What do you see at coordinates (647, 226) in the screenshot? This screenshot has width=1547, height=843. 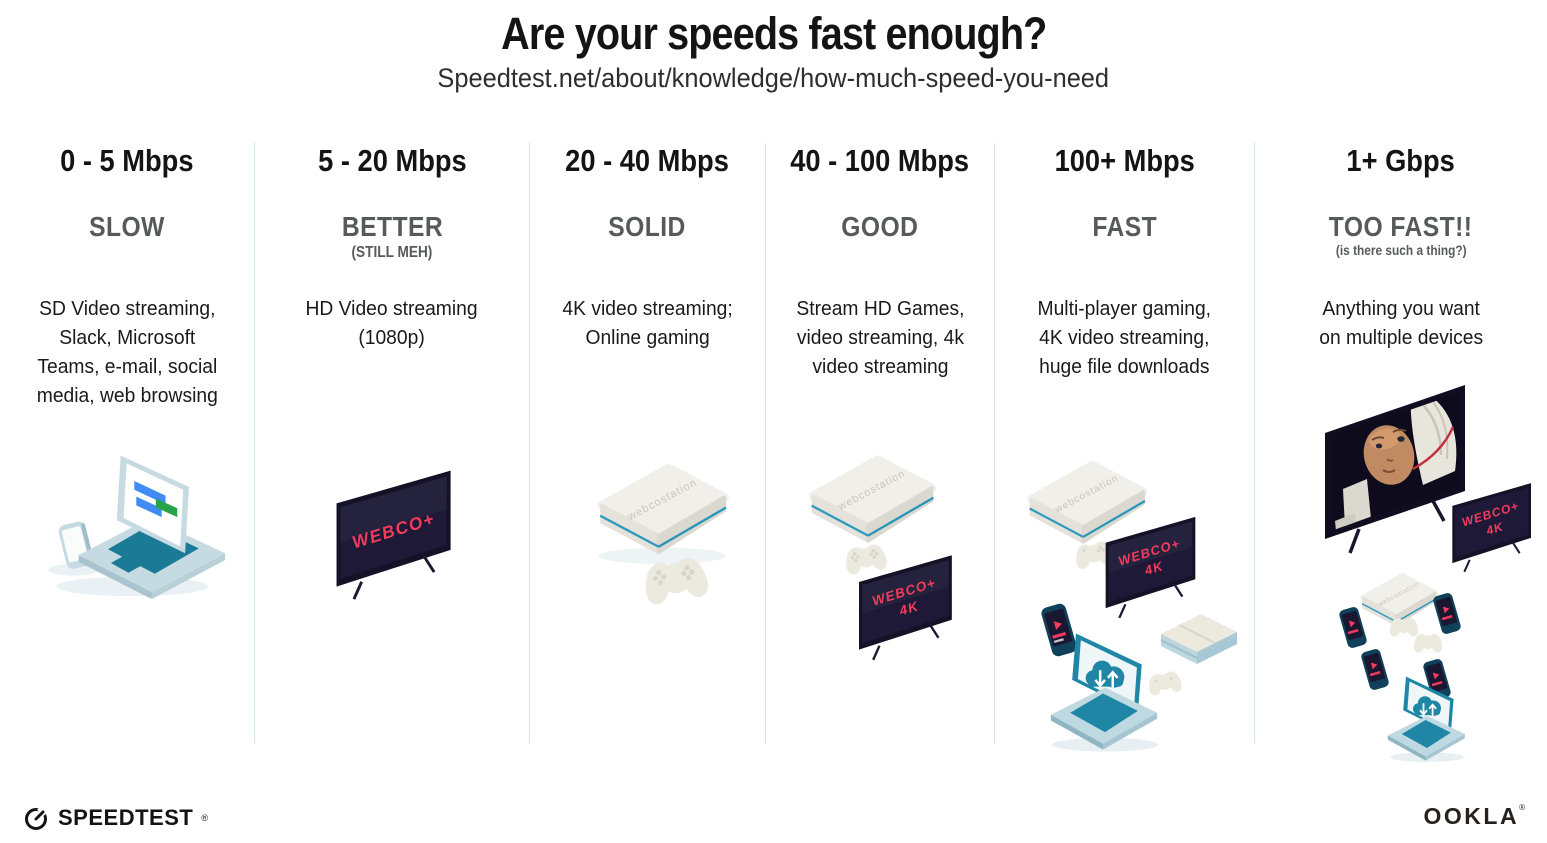 I see `tier-label: SOLID` at bounding box center [647, 226].